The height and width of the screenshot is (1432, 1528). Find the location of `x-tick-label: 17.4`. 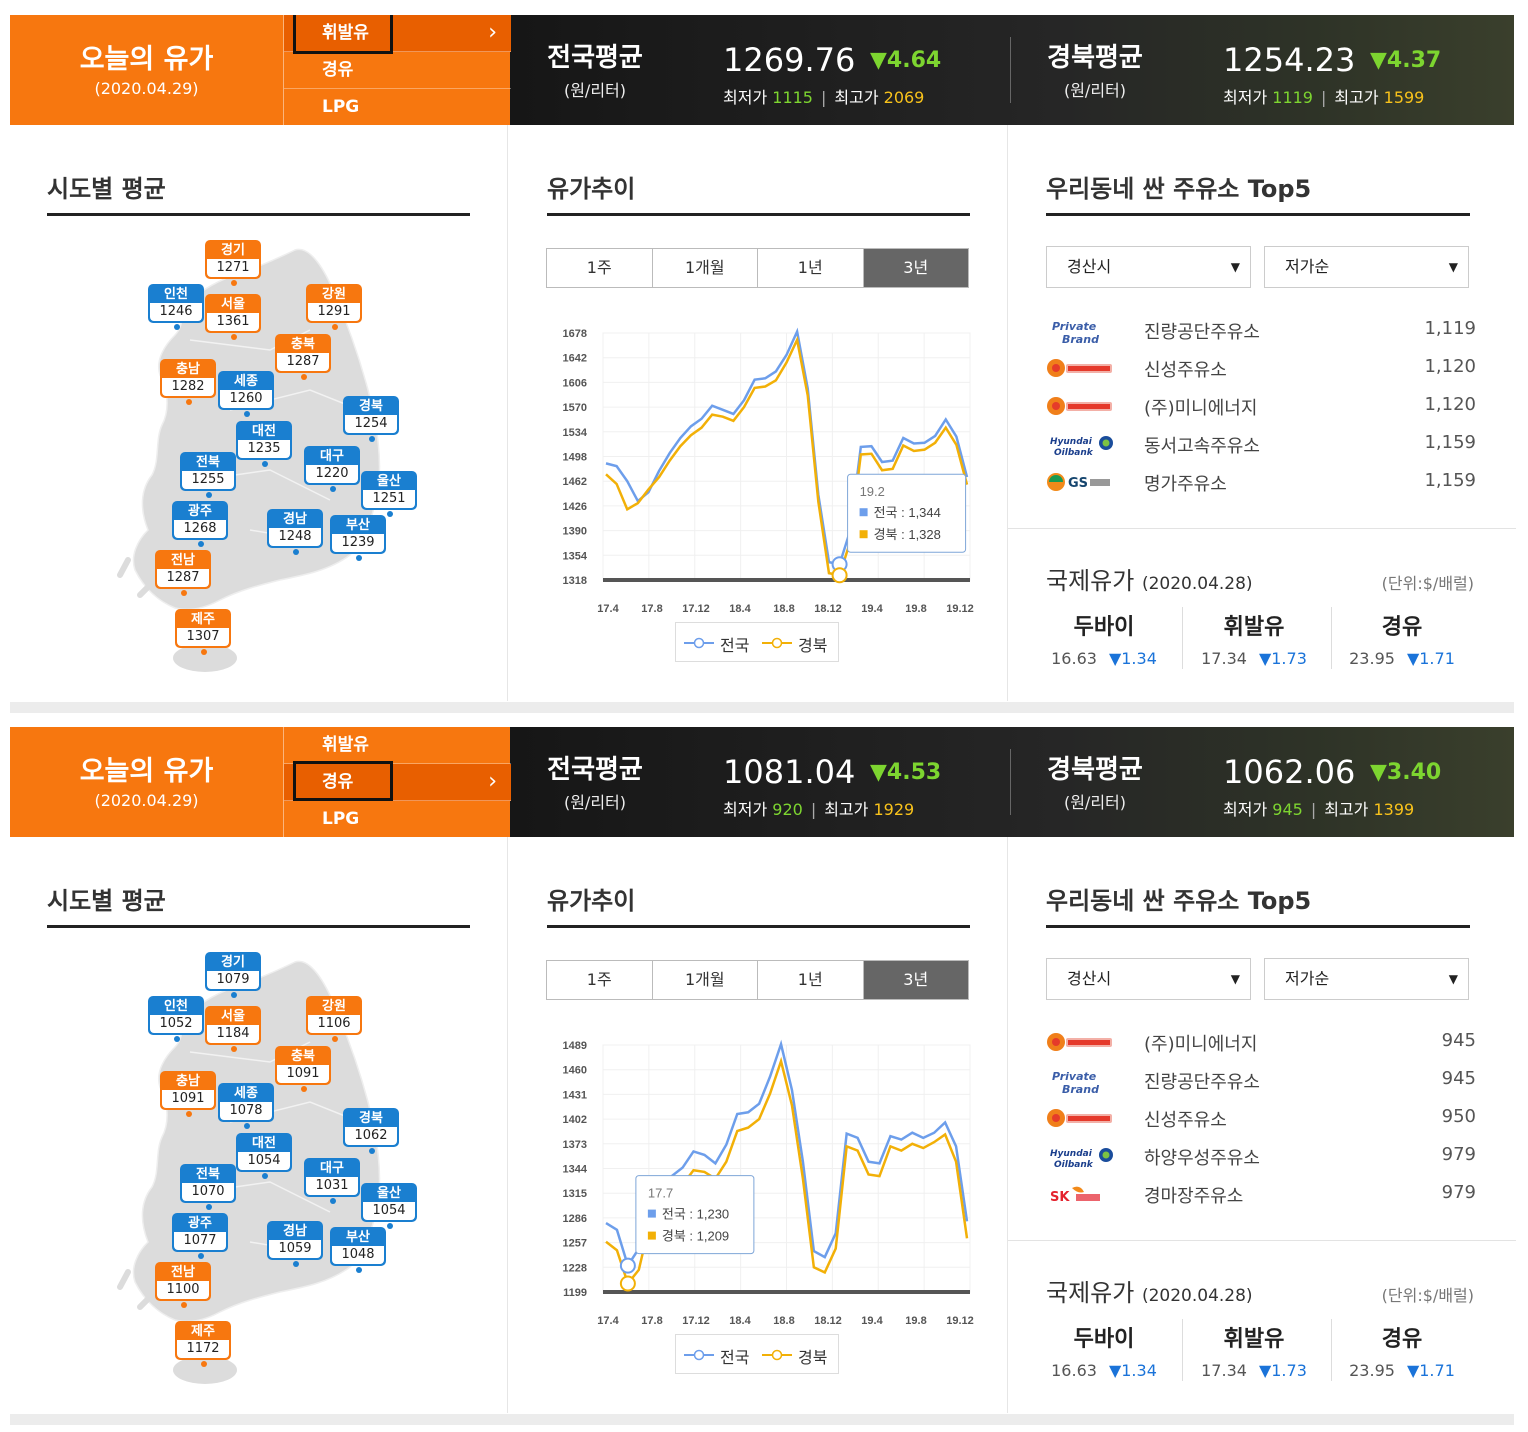

x-tick-label: 17.4 is located at coordinates (608, 609).